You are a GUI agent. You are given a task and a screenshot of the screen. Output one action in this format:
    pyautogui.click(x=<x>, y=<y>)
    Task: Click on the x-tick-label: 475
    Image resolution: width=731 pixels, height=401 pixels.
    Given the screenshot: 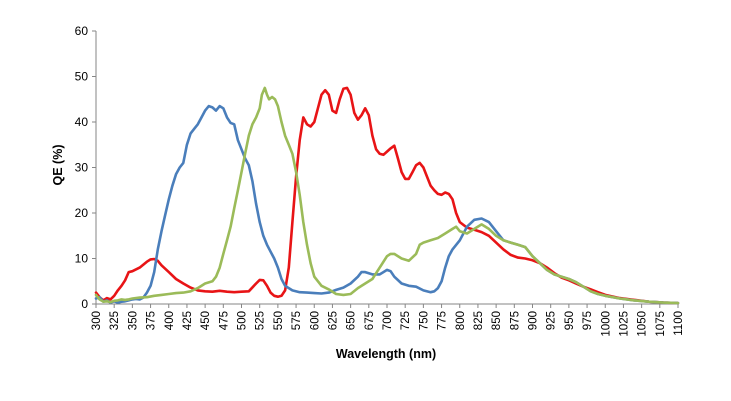 What is the action you would take?
    pyautogui.click(x=224, y=320)
    